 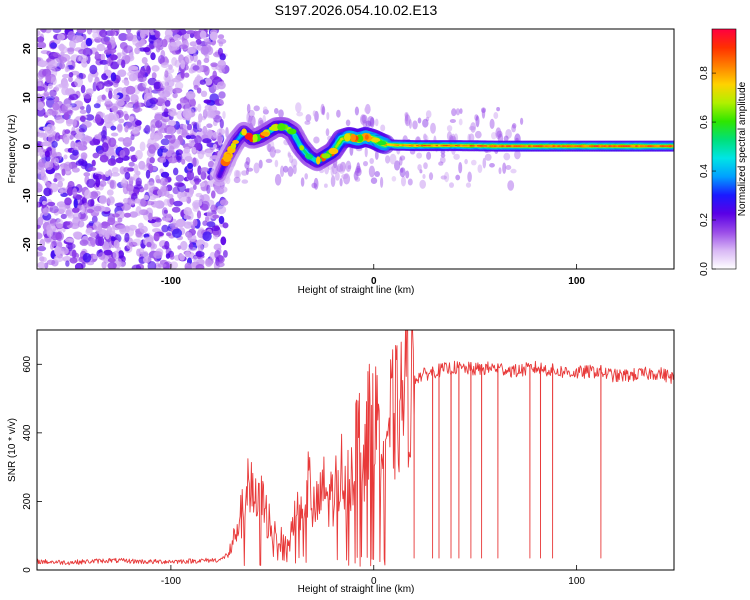 What do you see at coordinates (27, 244) in the screenshot?
I see `heatmap-y-tick-label: -20` at bounding box center [27, 244].